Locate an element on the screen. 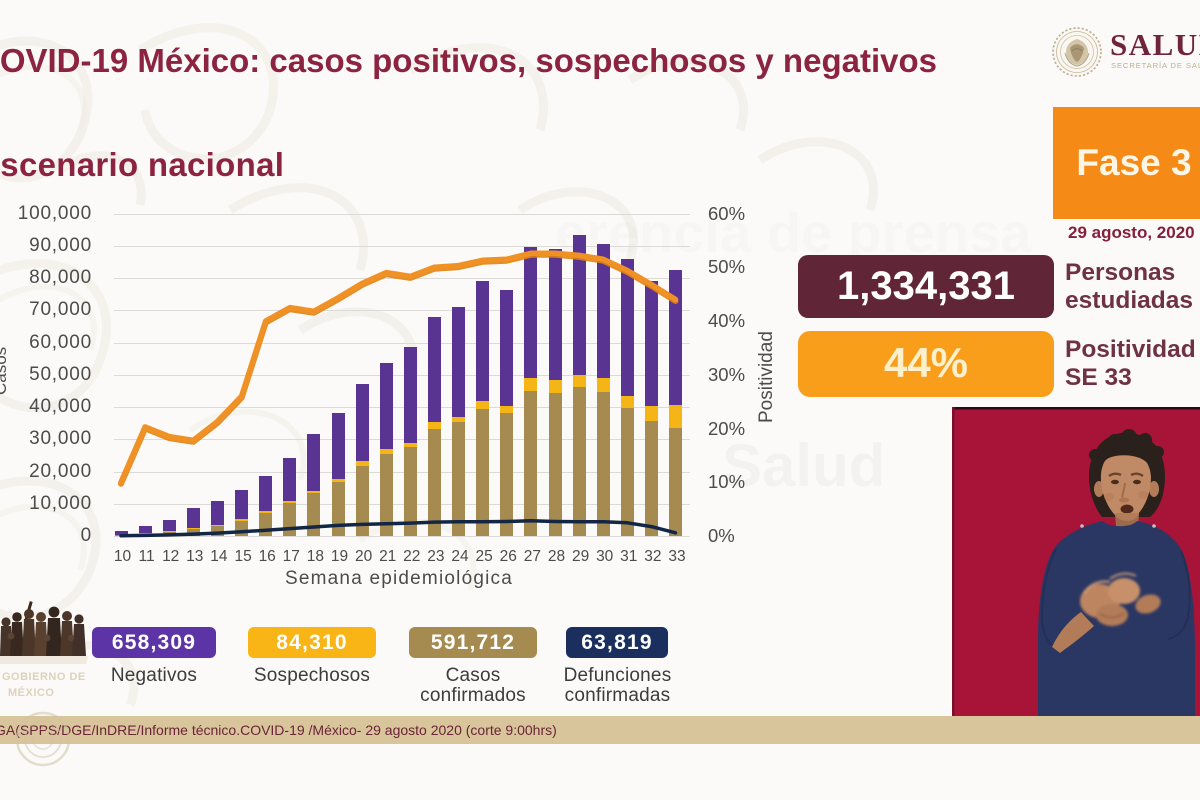 The width and height of the screenshot is (1200, 800). svg-text: Salud is located at coordinates (803, 465).